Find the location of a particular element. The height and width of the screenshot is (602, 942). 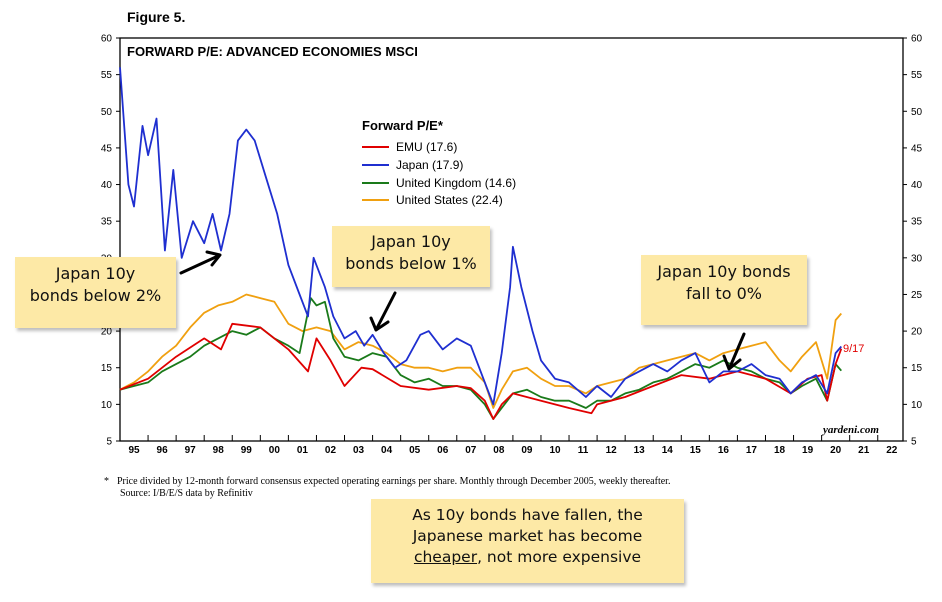

y-tick-label-right: 45 is located at coordinates (917, 148).